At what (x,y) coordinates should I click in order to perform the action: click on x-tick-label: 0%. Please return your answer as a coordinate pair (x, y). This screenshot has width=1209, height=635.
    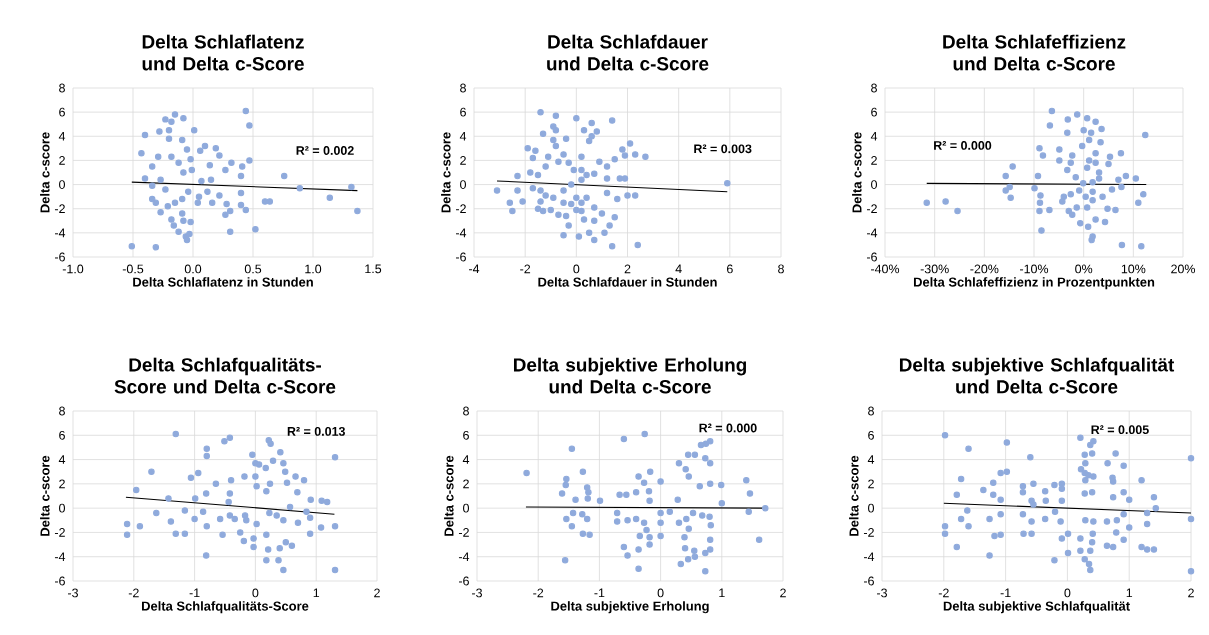
    Looking at the image, I should click on (1084, 269).